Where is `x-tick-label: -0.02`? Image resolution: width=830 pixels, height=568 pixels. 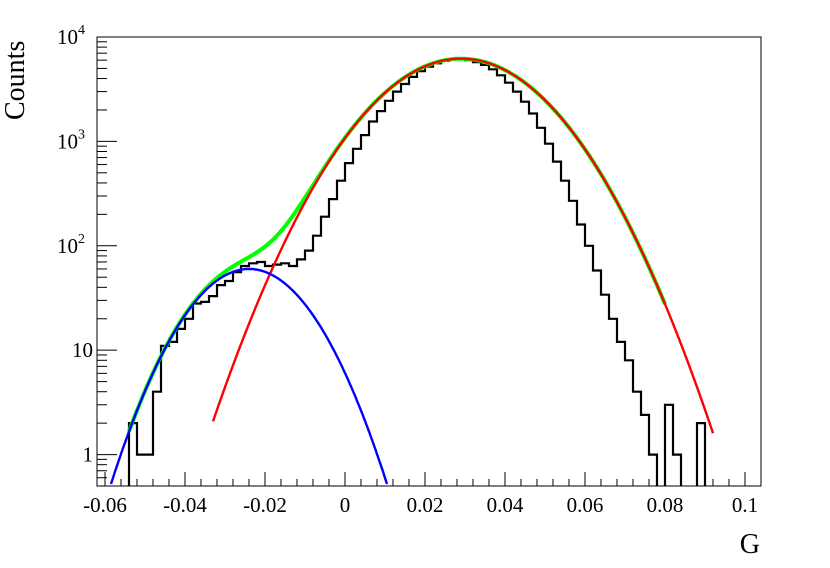 x-tick-label: -0.02 is located at coordinates (265, 505).